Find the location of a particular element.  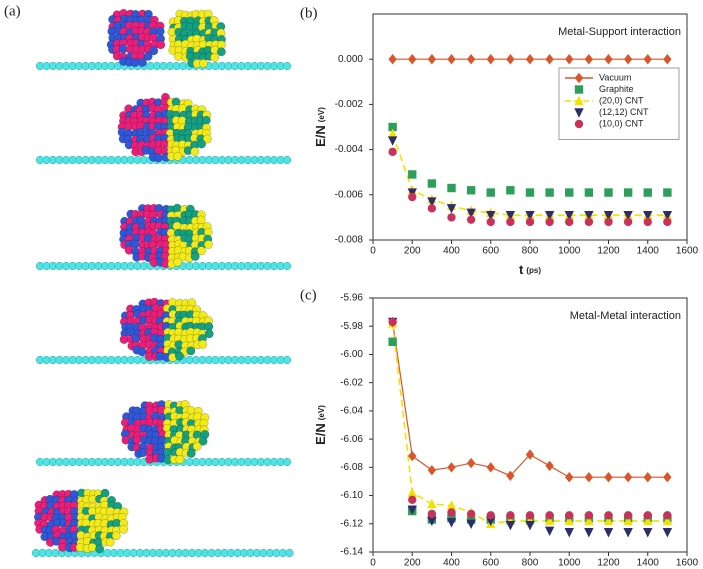

legend-label: (20,0) CNT is located at coordinates (621, 100).